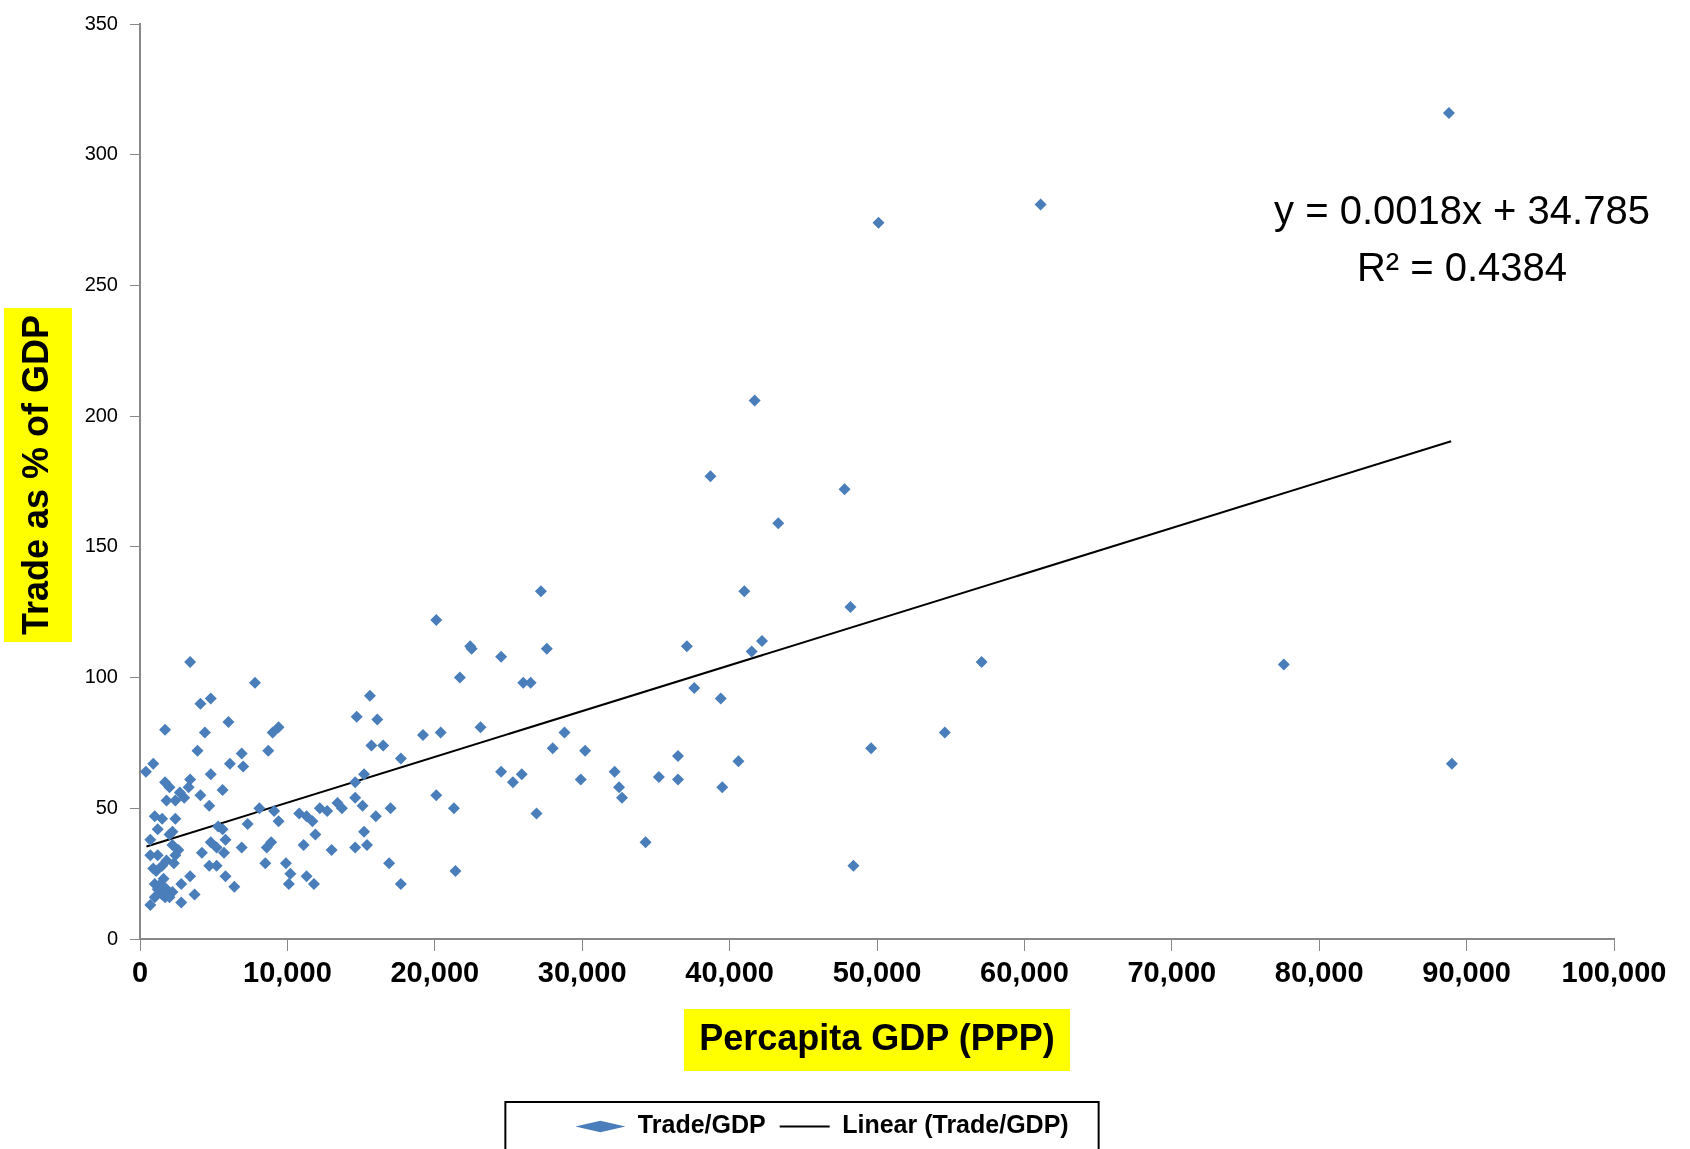  I want to click on x-tick-label: 10,000, so click(287, 972).